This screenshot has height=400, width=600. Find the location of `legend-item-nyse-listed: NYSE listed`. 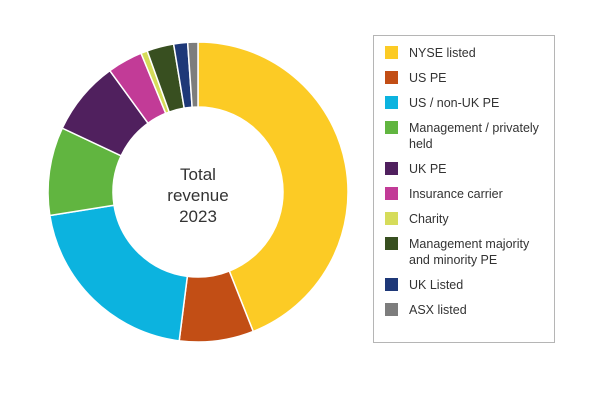

legend-item-nyse-listed: NYSE listed is located at coordinates (465, 53).